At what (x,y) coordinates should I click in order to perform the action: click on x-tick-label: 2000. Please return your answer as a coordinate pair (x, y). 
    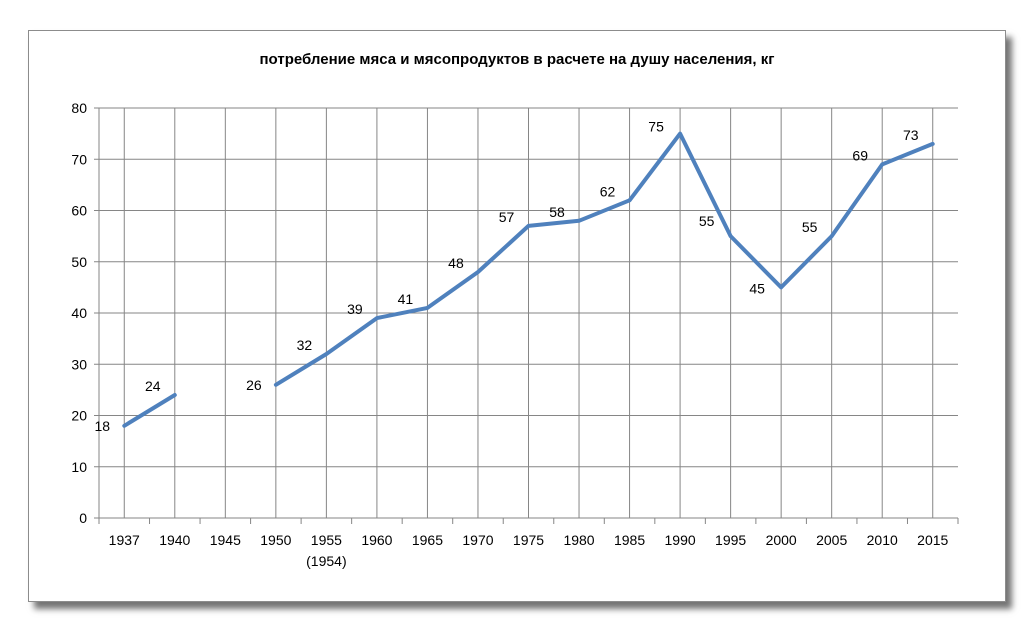
    Looking at the image, I should click on (781, 540).